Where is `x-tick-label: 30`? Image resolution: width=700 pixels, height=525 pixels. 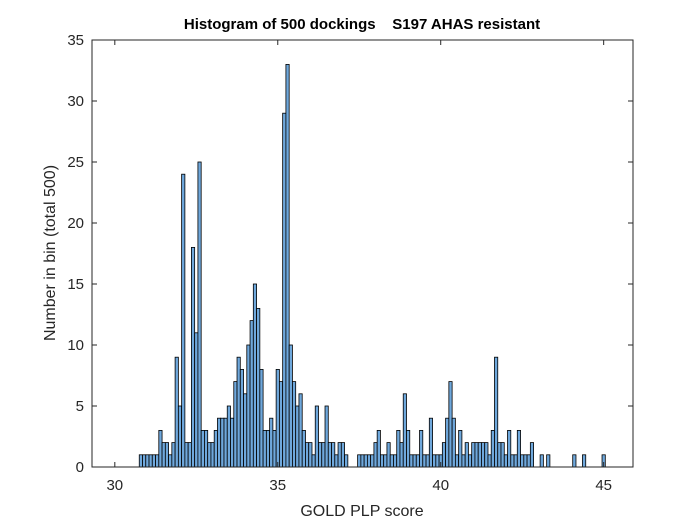 x-tick-label: 30 is located at coordinates (114, 485).